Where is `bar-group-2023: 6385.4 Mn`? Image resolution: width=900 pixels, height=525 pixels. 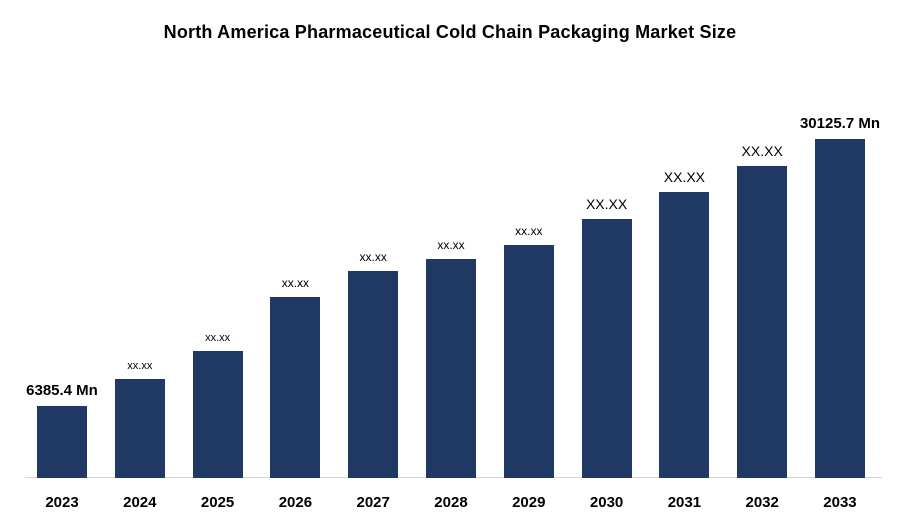 bar-group-2023: 6385.4 Mn is located at coordinates (62, 430).